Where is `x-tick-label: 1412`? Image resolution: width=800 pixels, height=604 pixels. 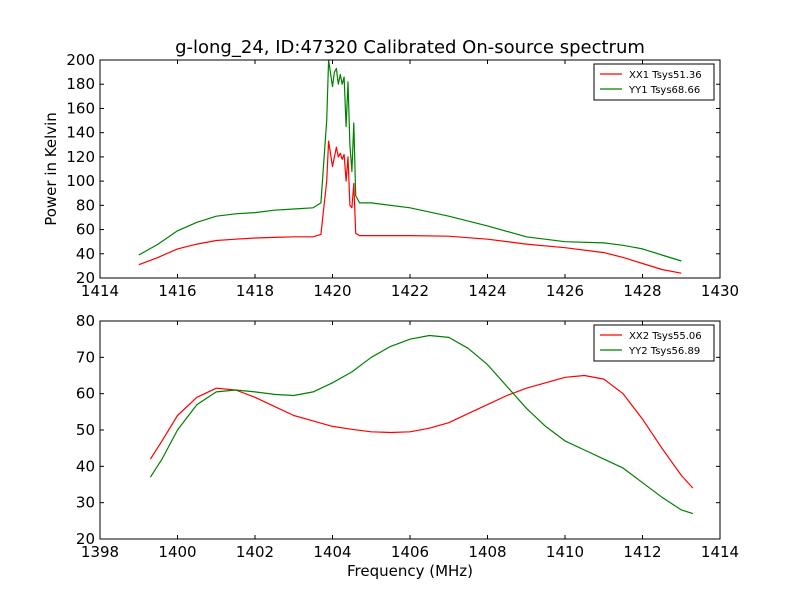
x-tick-label: 1412 is located at coordinates (642, 552).